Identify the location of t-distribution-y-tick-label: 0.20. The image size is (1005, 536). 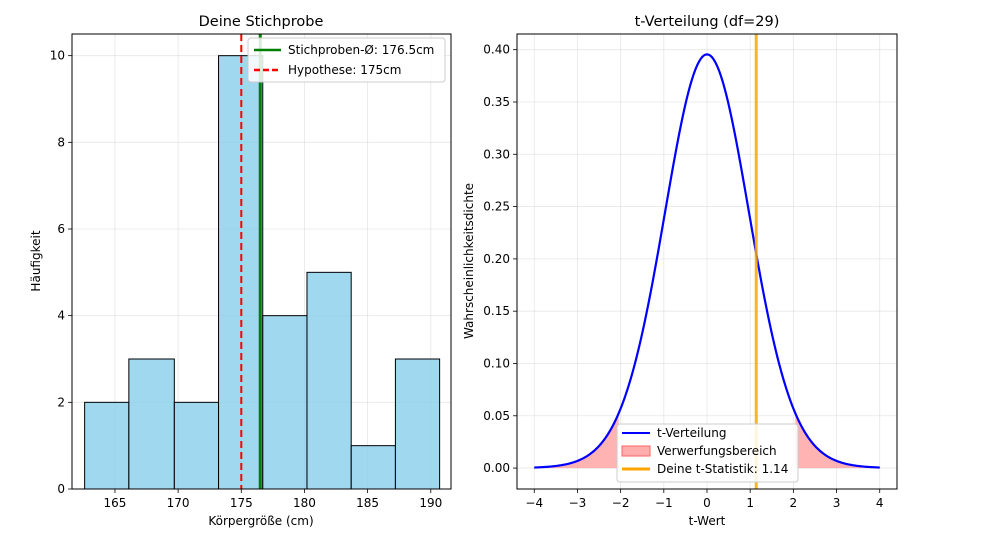
(496, 259).